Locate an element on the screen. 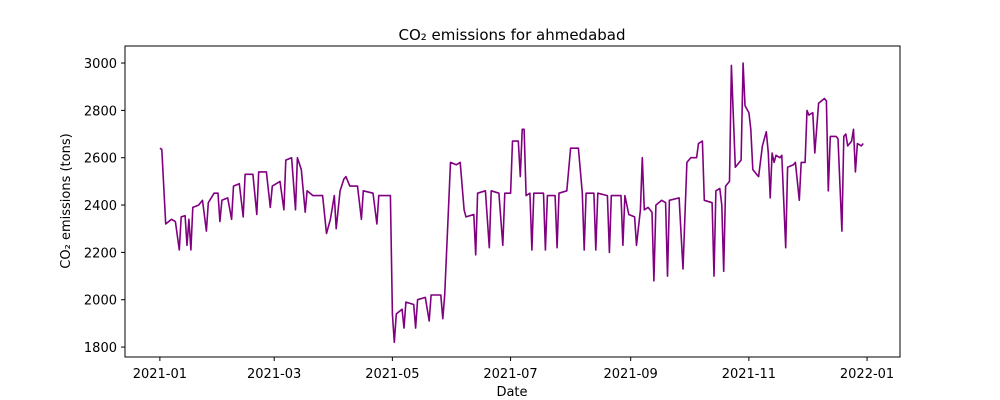  y-tick-label: 1800 is located at coordinates (100, 348).